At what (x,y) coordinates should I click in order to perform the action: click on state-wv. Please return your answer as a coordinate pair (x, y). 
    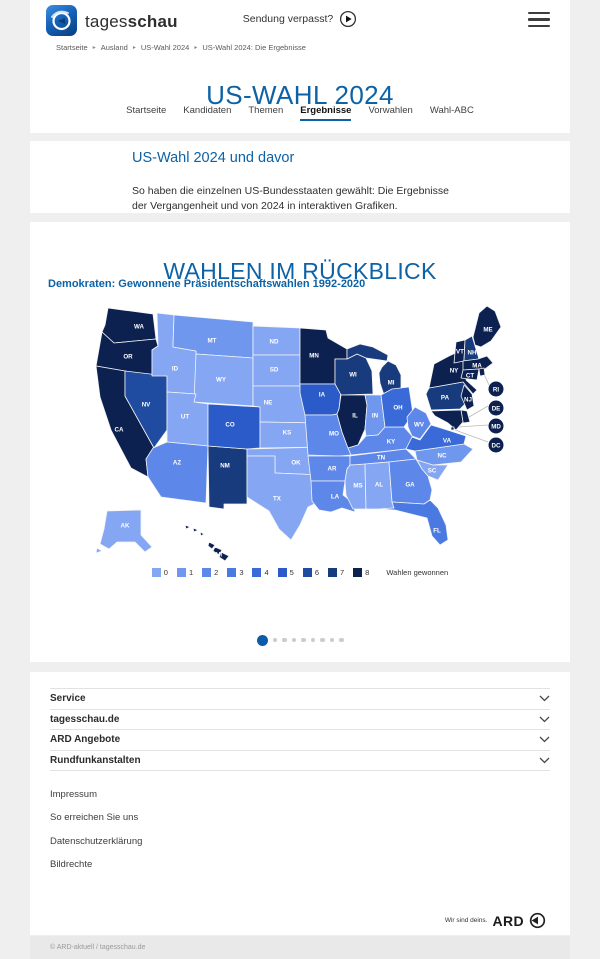
    Looking at the image, I should click on (419, 423).